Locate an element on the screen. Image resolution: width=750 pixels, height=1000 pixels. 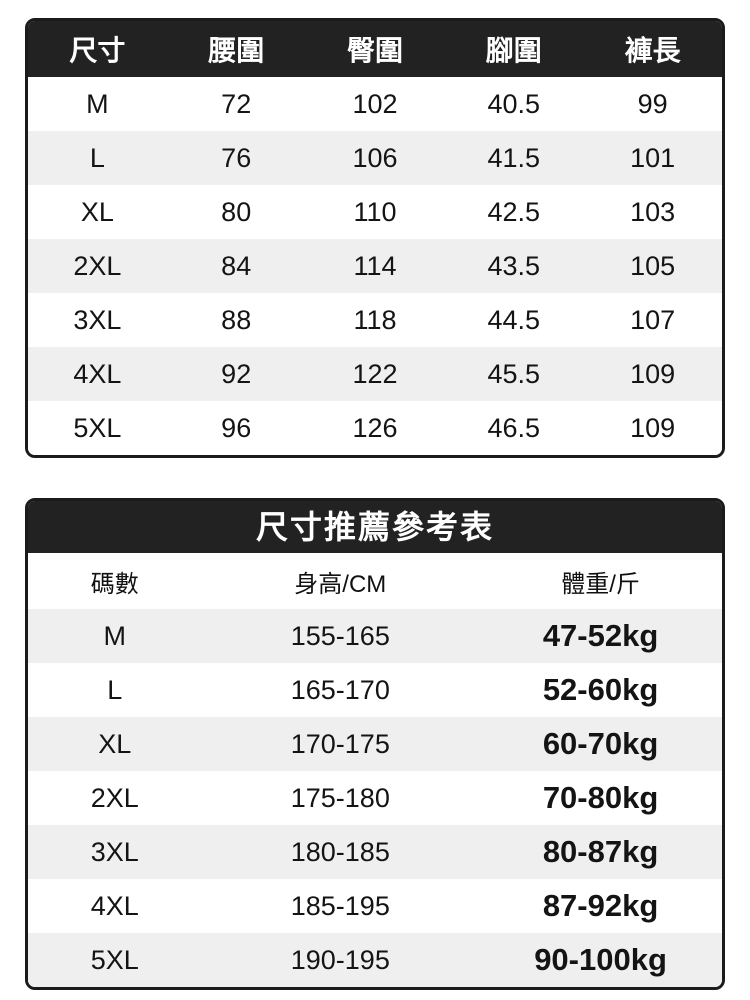
table-row: M 72 102 40.5 99 is located at coordinates (375, 104).